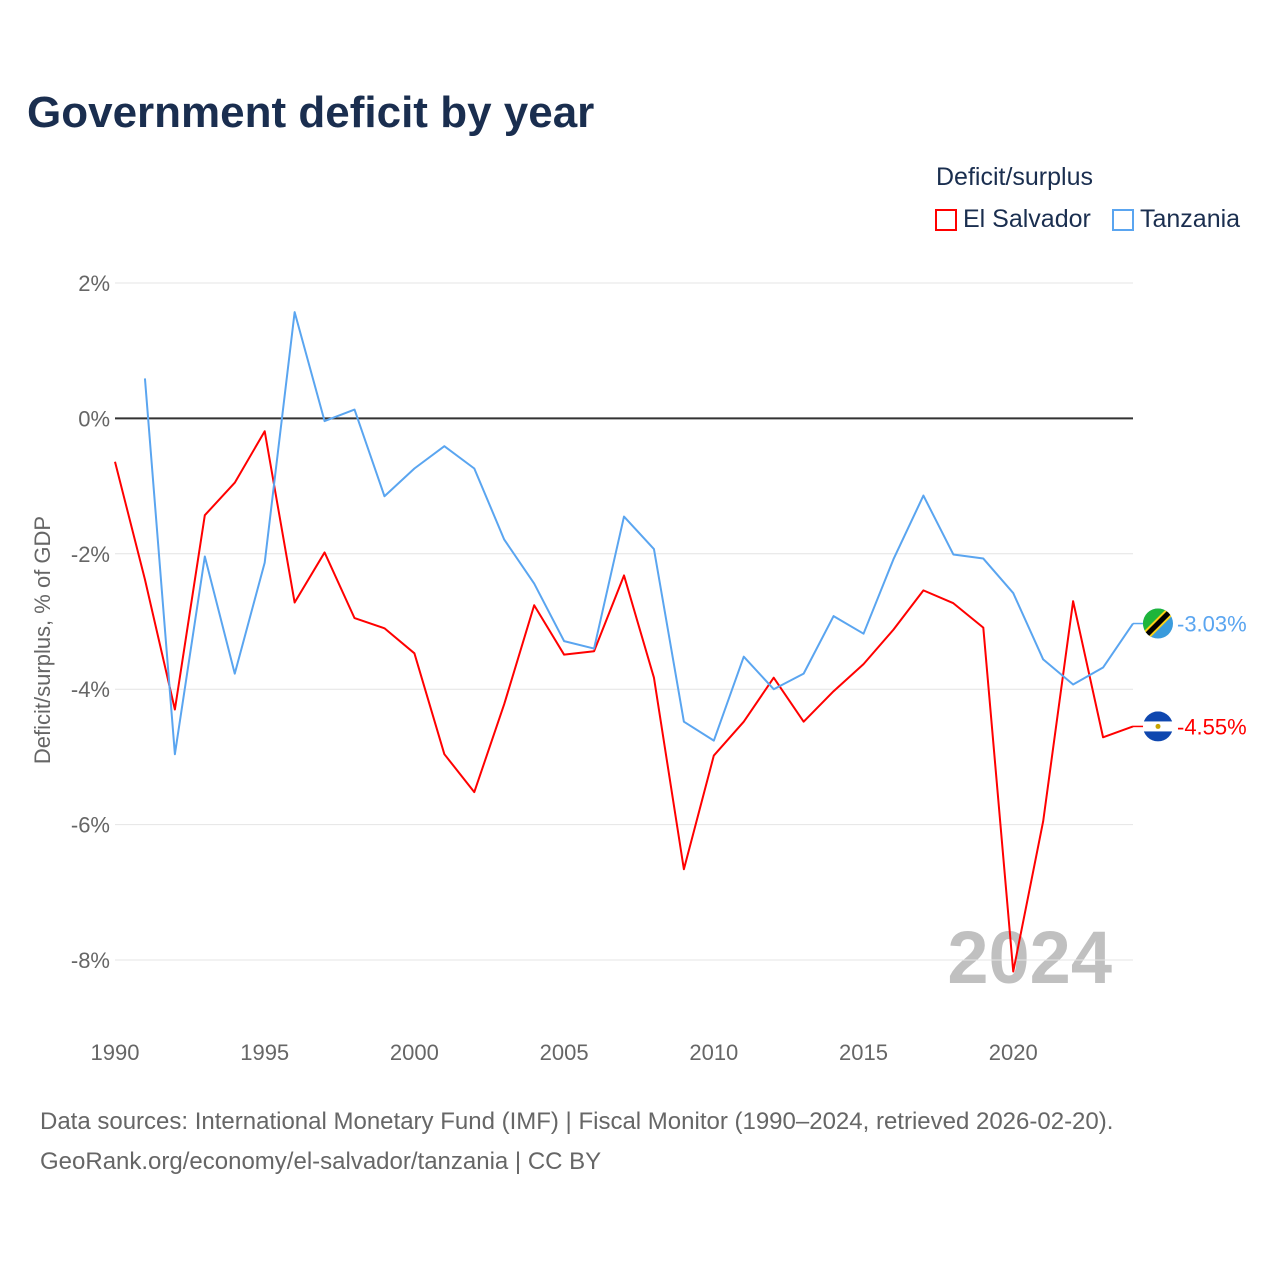 The image size is (1280, 1280). Describe the element at coordinates (1212, 726) in the screenshot. I see `end-value-label: -4.55%` at that location.